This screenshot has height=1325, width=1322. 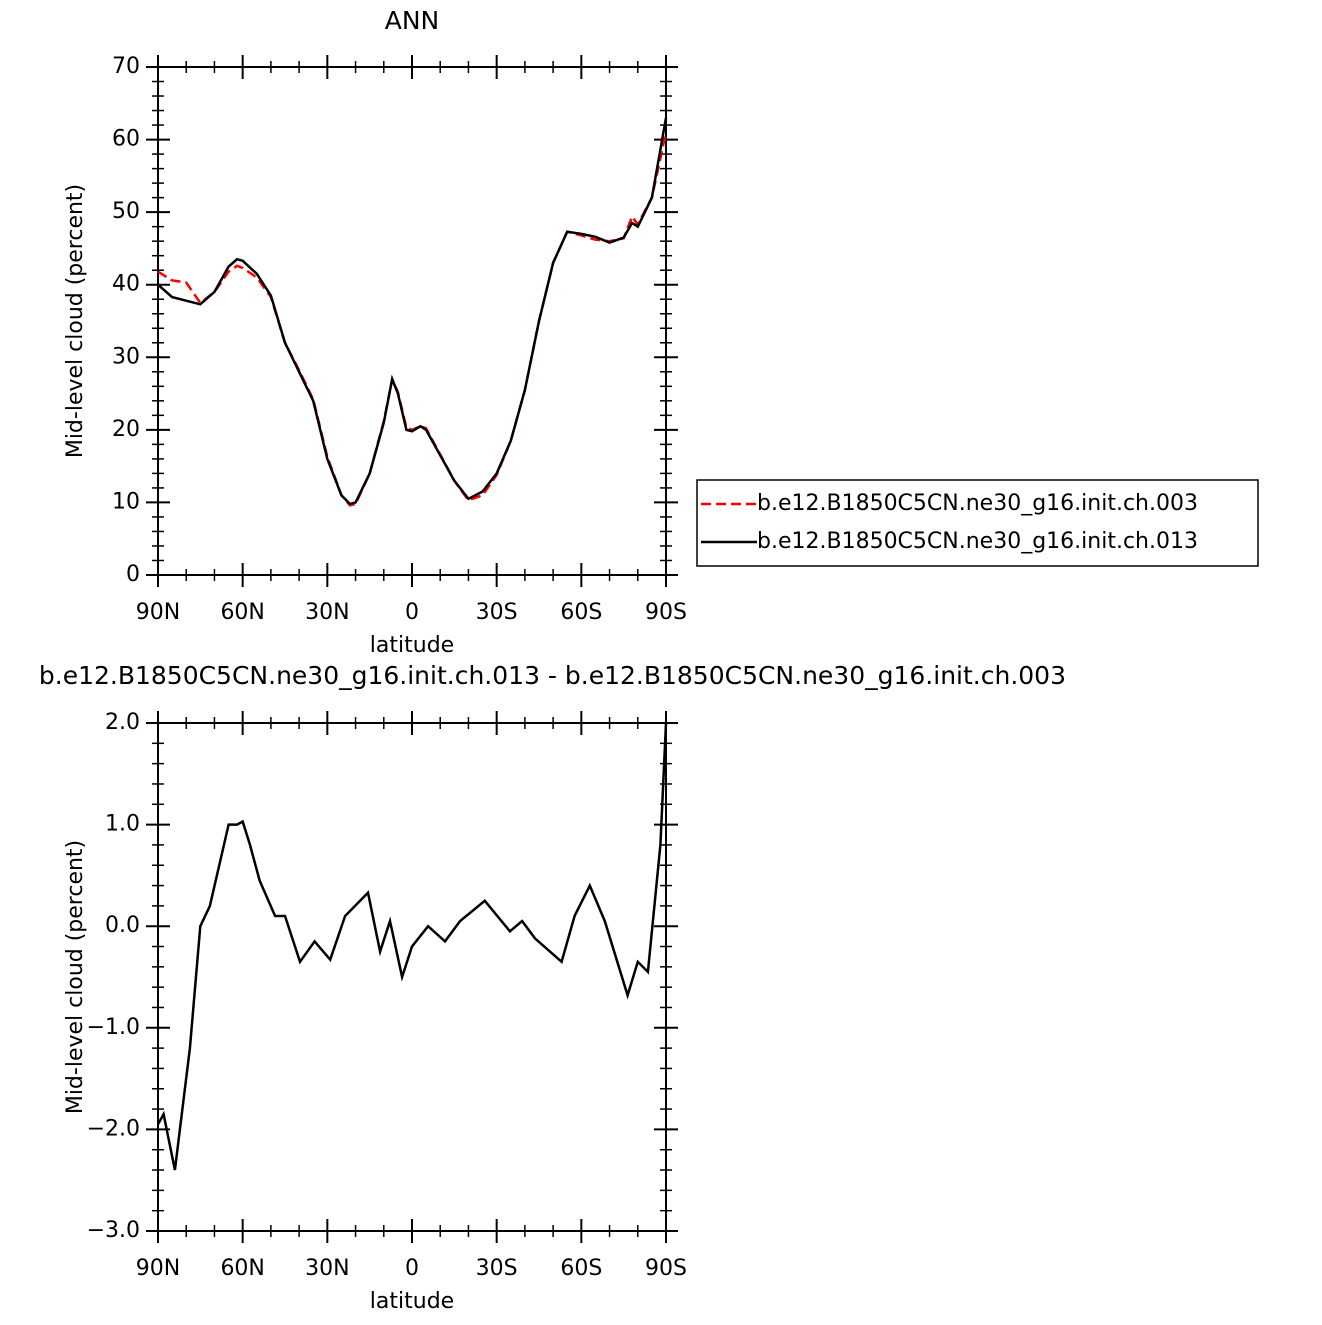 I want to click on y-tick-label: 60, so click(x=126, y=139).